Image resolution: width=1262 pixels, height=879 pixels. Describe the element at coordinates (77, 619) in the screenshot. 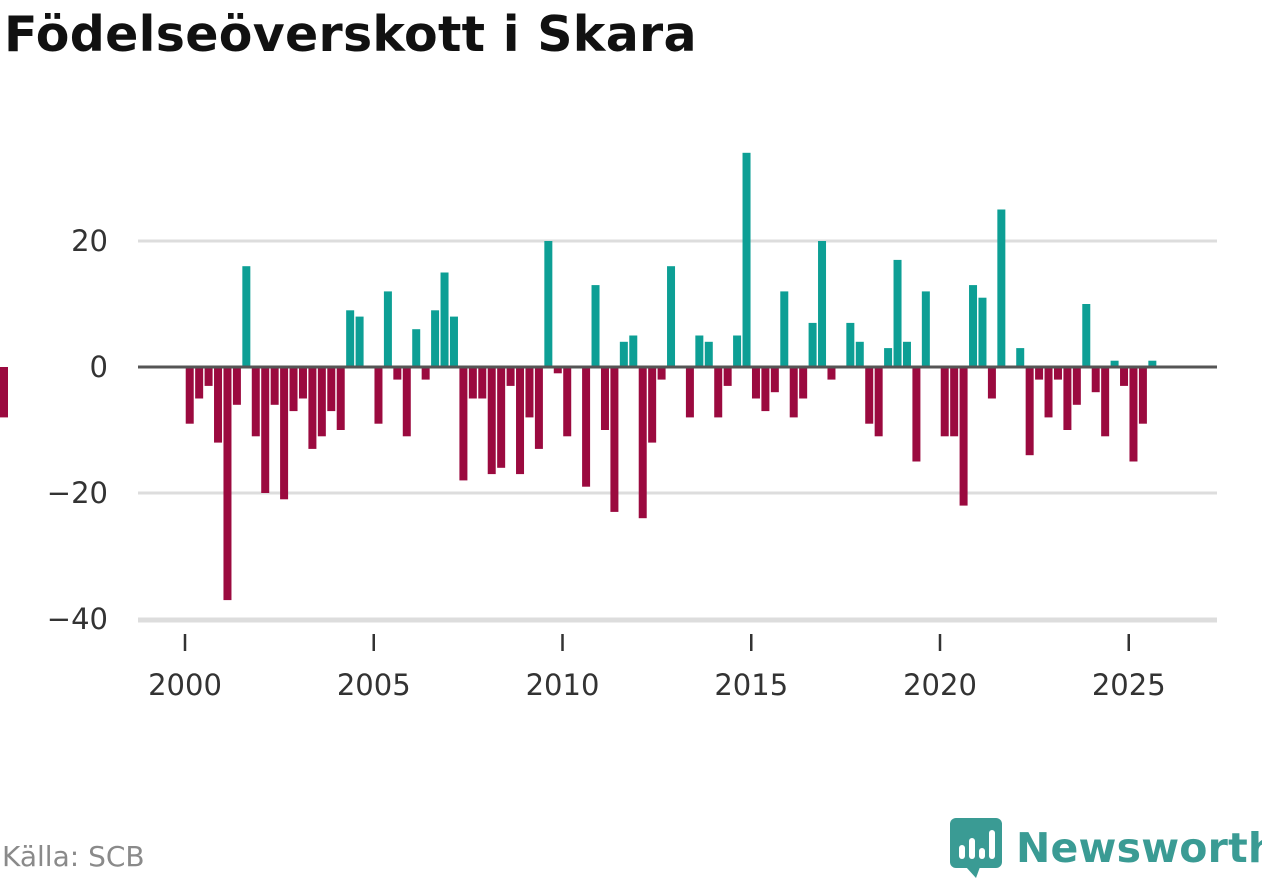

I see `y-tick-label: −40` at that location.